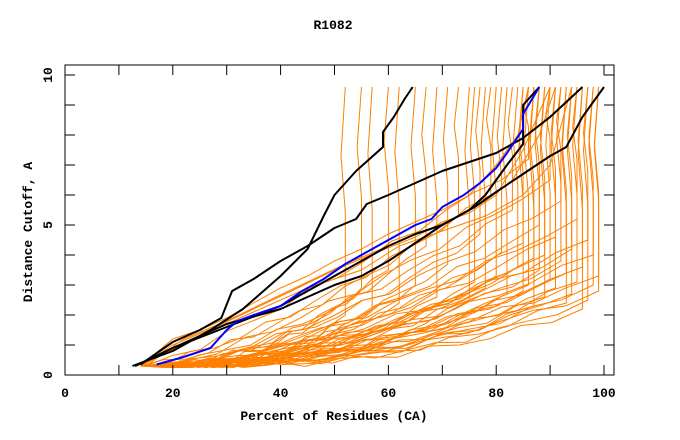 The width and height of the screenshot is (680, 440). What do you see at coordinates (333, 416) in the screenshot?
I see `x-axis-label: Percent of Residues (CA)` at bounding box center [333, 416].